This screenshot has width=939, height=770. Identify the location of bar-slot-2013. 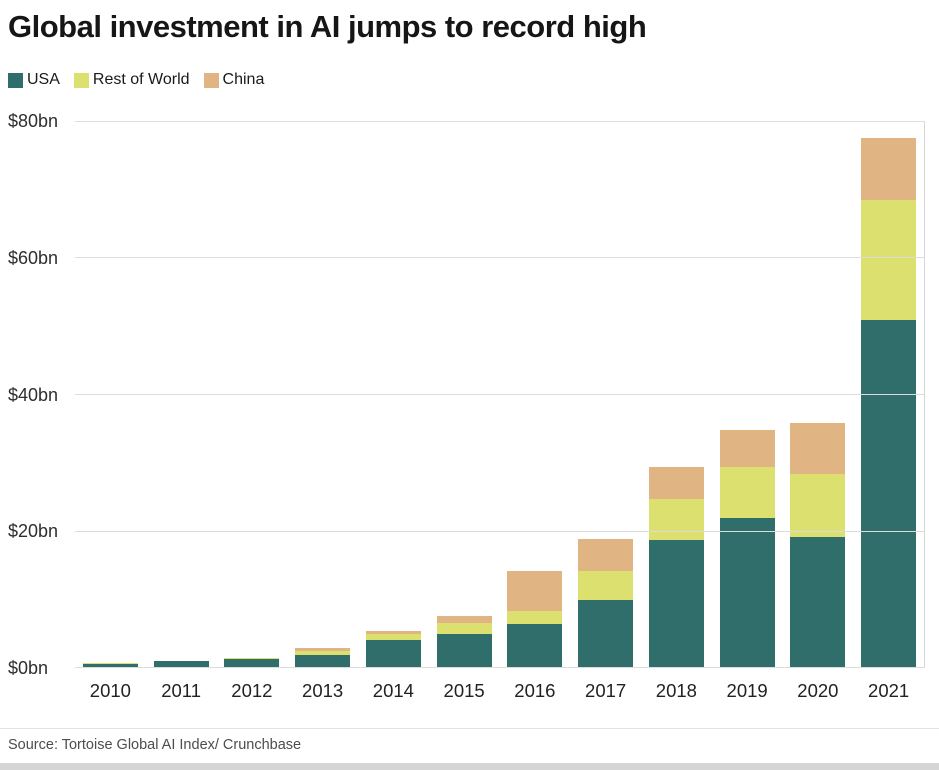
(322, 395).